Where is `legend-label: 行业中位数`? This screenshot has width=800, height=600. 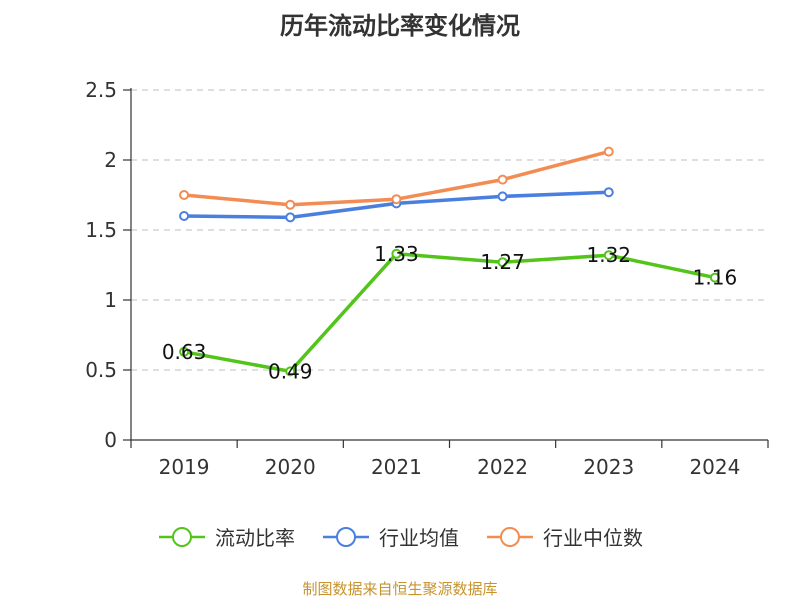 legend-label: 行业中位数 is located at coordinates (593, 538).